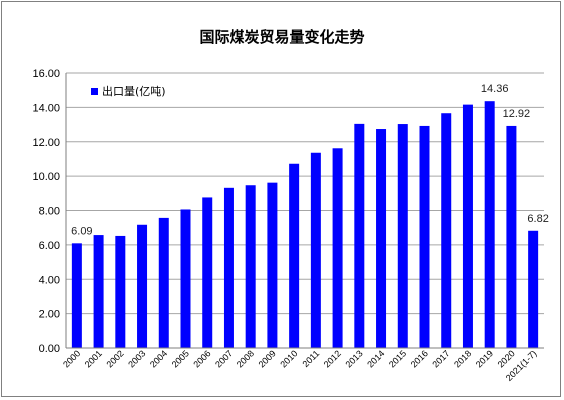 The width and height of the screenshot is (564, 400). What do you see at coordinates (49, 280) in the screenshot?
I see `y-tick-label: 4.00` at bounding box center [49, 280].